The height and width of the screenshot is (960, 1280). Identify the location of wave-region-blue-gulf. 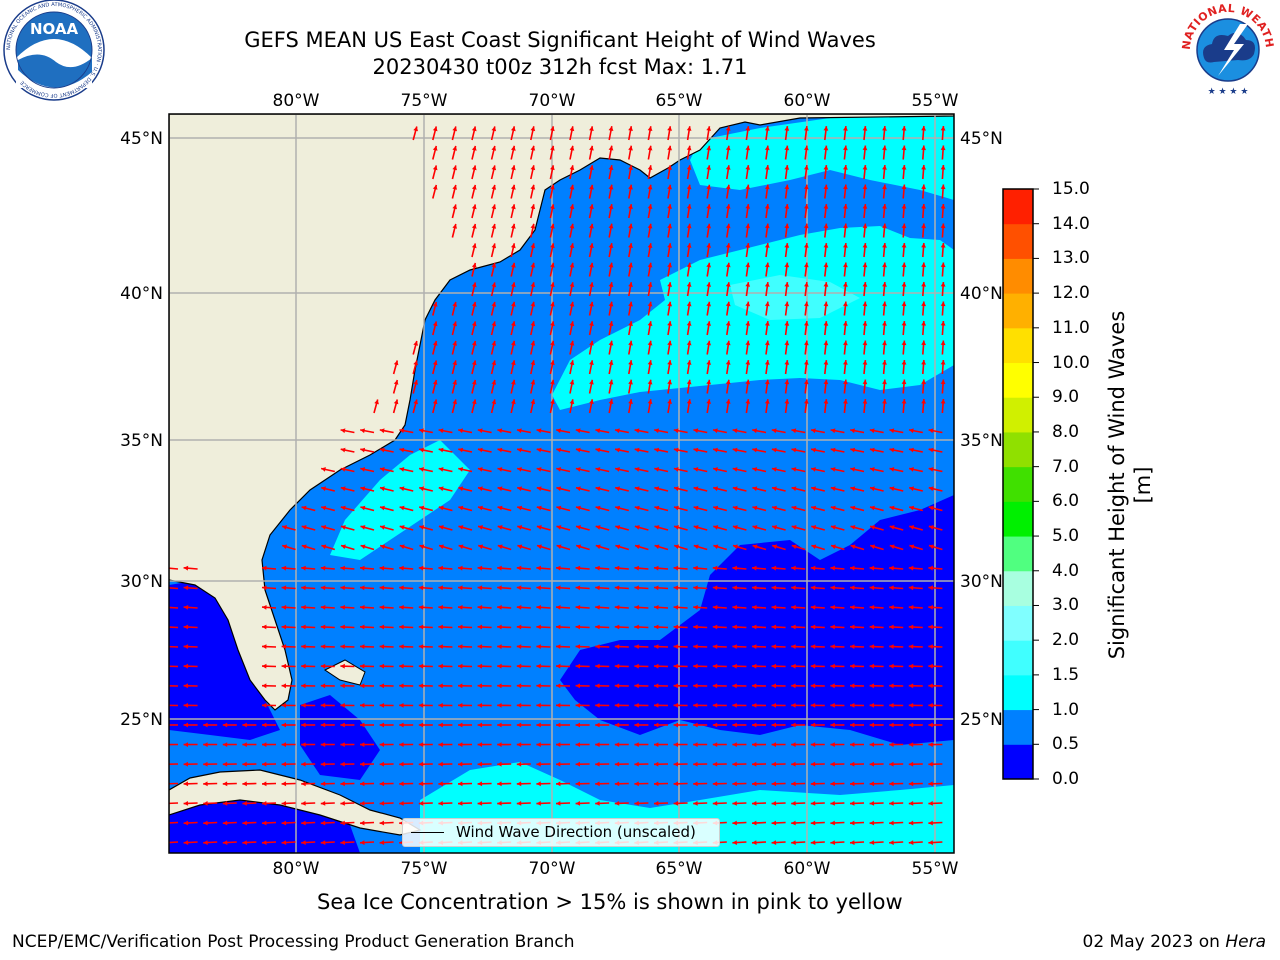
(224, 660).